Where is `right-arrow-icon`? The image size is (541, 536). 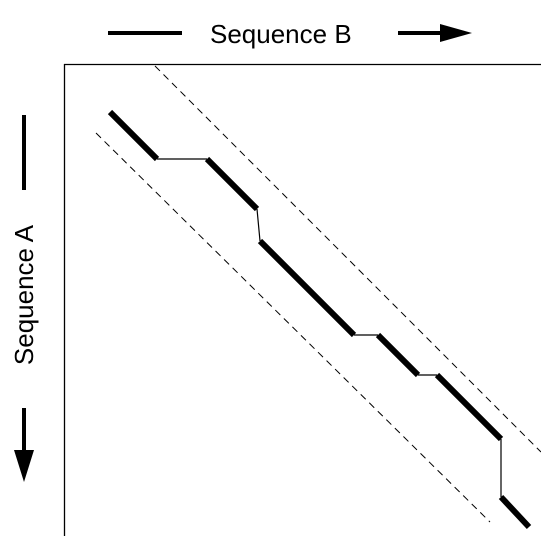 right-arrow-icon is located at coordinates (435, 33).